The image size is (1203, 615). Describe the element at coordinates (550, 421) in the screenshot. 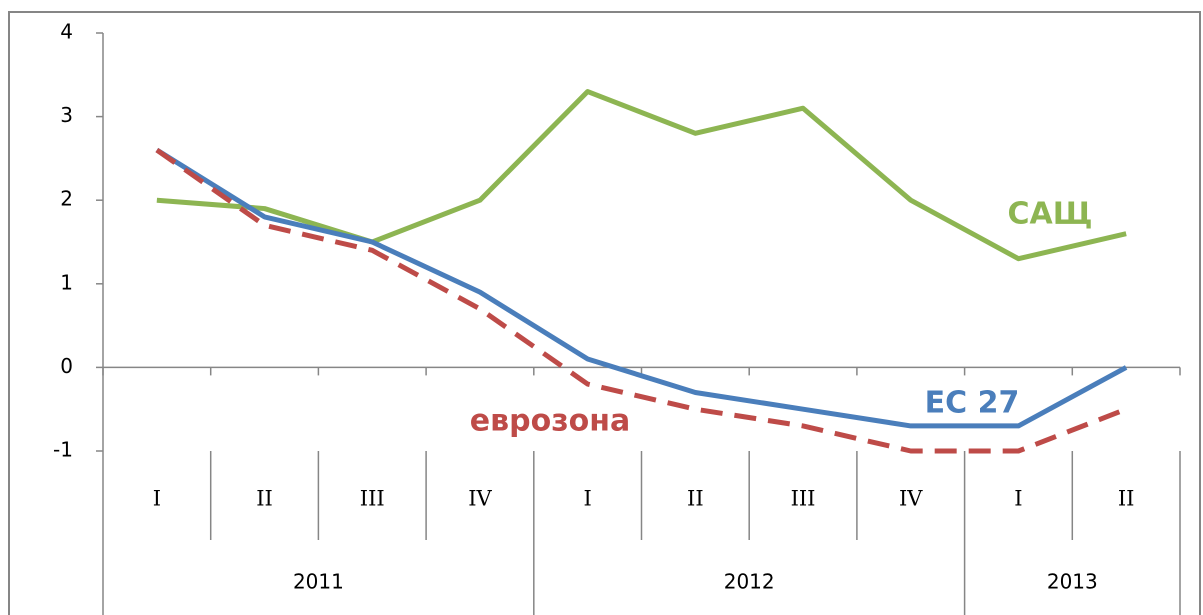

I see `series-label: еврозона` at that location.